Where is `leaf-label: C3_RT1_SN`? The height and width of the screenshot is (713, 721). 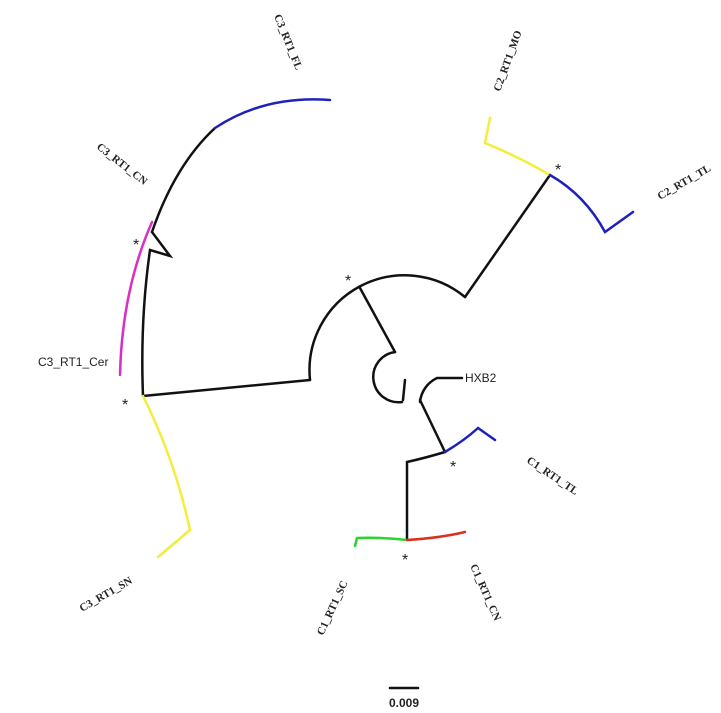
leaf-label: C3_RT1_SN is located at coordinates (106, 595).